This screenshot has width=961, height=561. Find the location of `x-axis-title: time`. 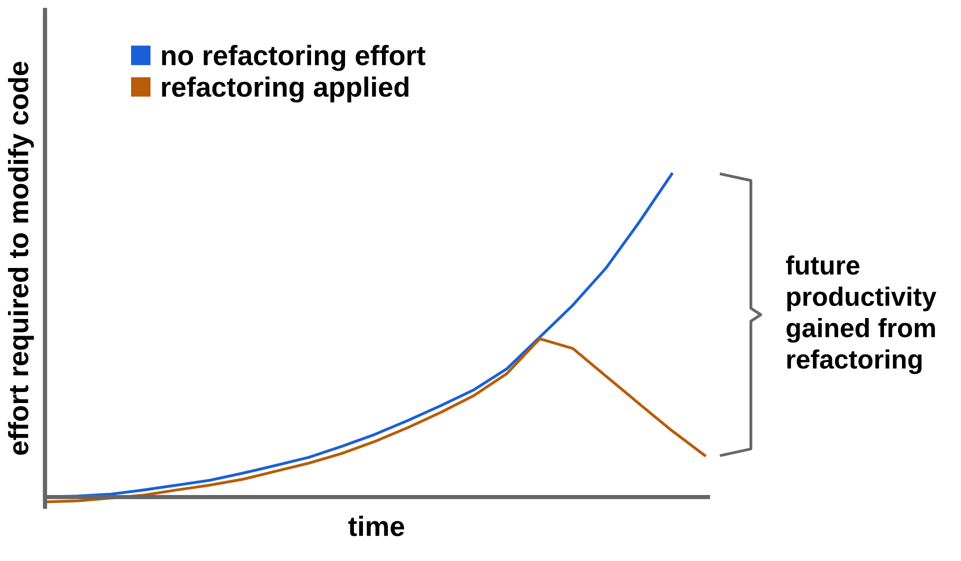

x-axis-title: time is located at coordinates (376, 526).